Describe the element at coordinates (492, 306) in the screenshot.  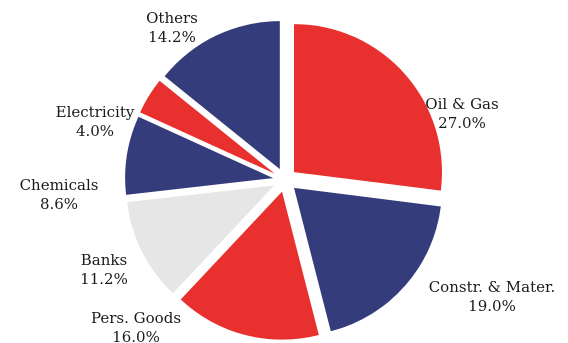
I see `slice-value-constr-mater: 19.0%` at that location.